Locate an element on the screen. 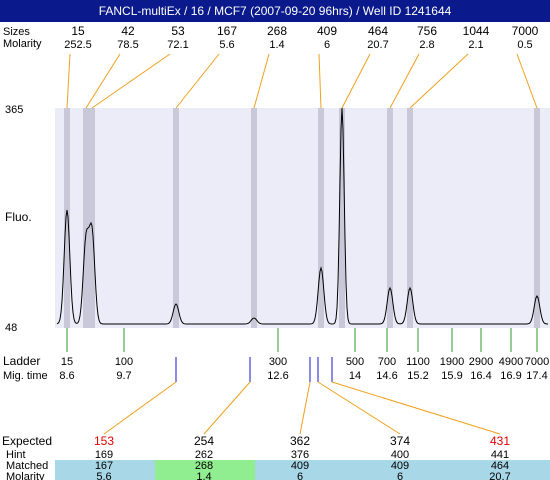 The width and height of the screenshot is (550, 480). ladder-time: 12.6 is located at coordinates (277, 376).